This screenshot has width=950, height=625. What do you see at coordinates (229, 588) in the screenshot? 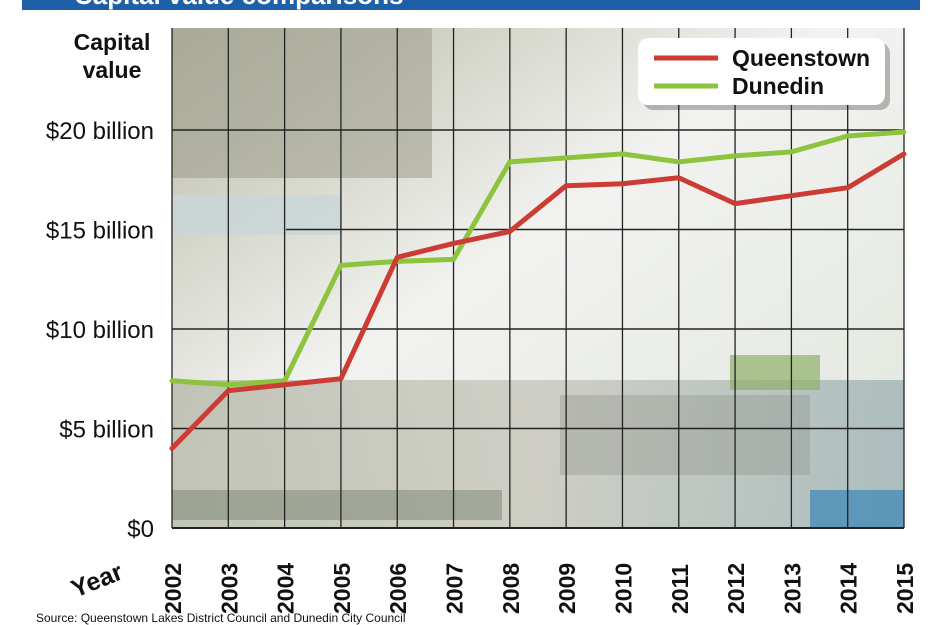
I see `x-tick-label: 2003` at bounding box center [229, 588].